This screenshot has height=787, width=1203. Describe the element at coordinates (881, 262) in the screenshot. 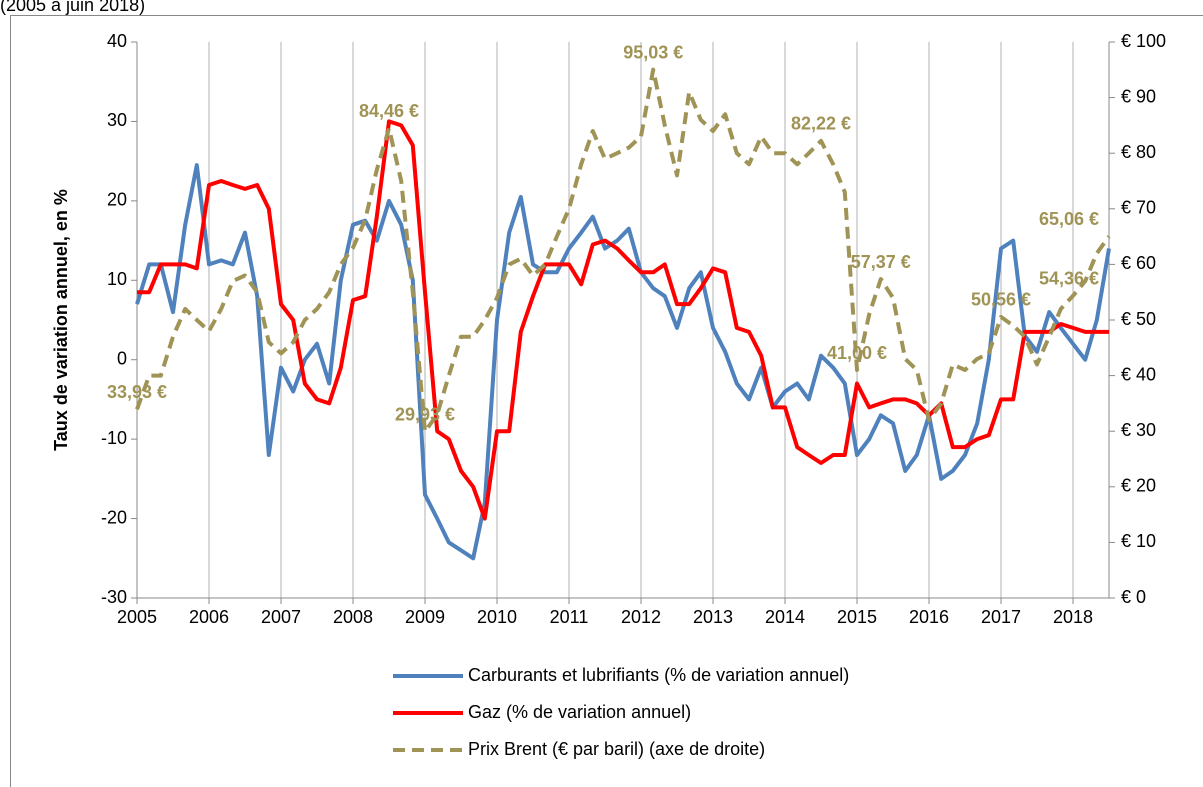

I see `annotation: 57,37 €` at that location.